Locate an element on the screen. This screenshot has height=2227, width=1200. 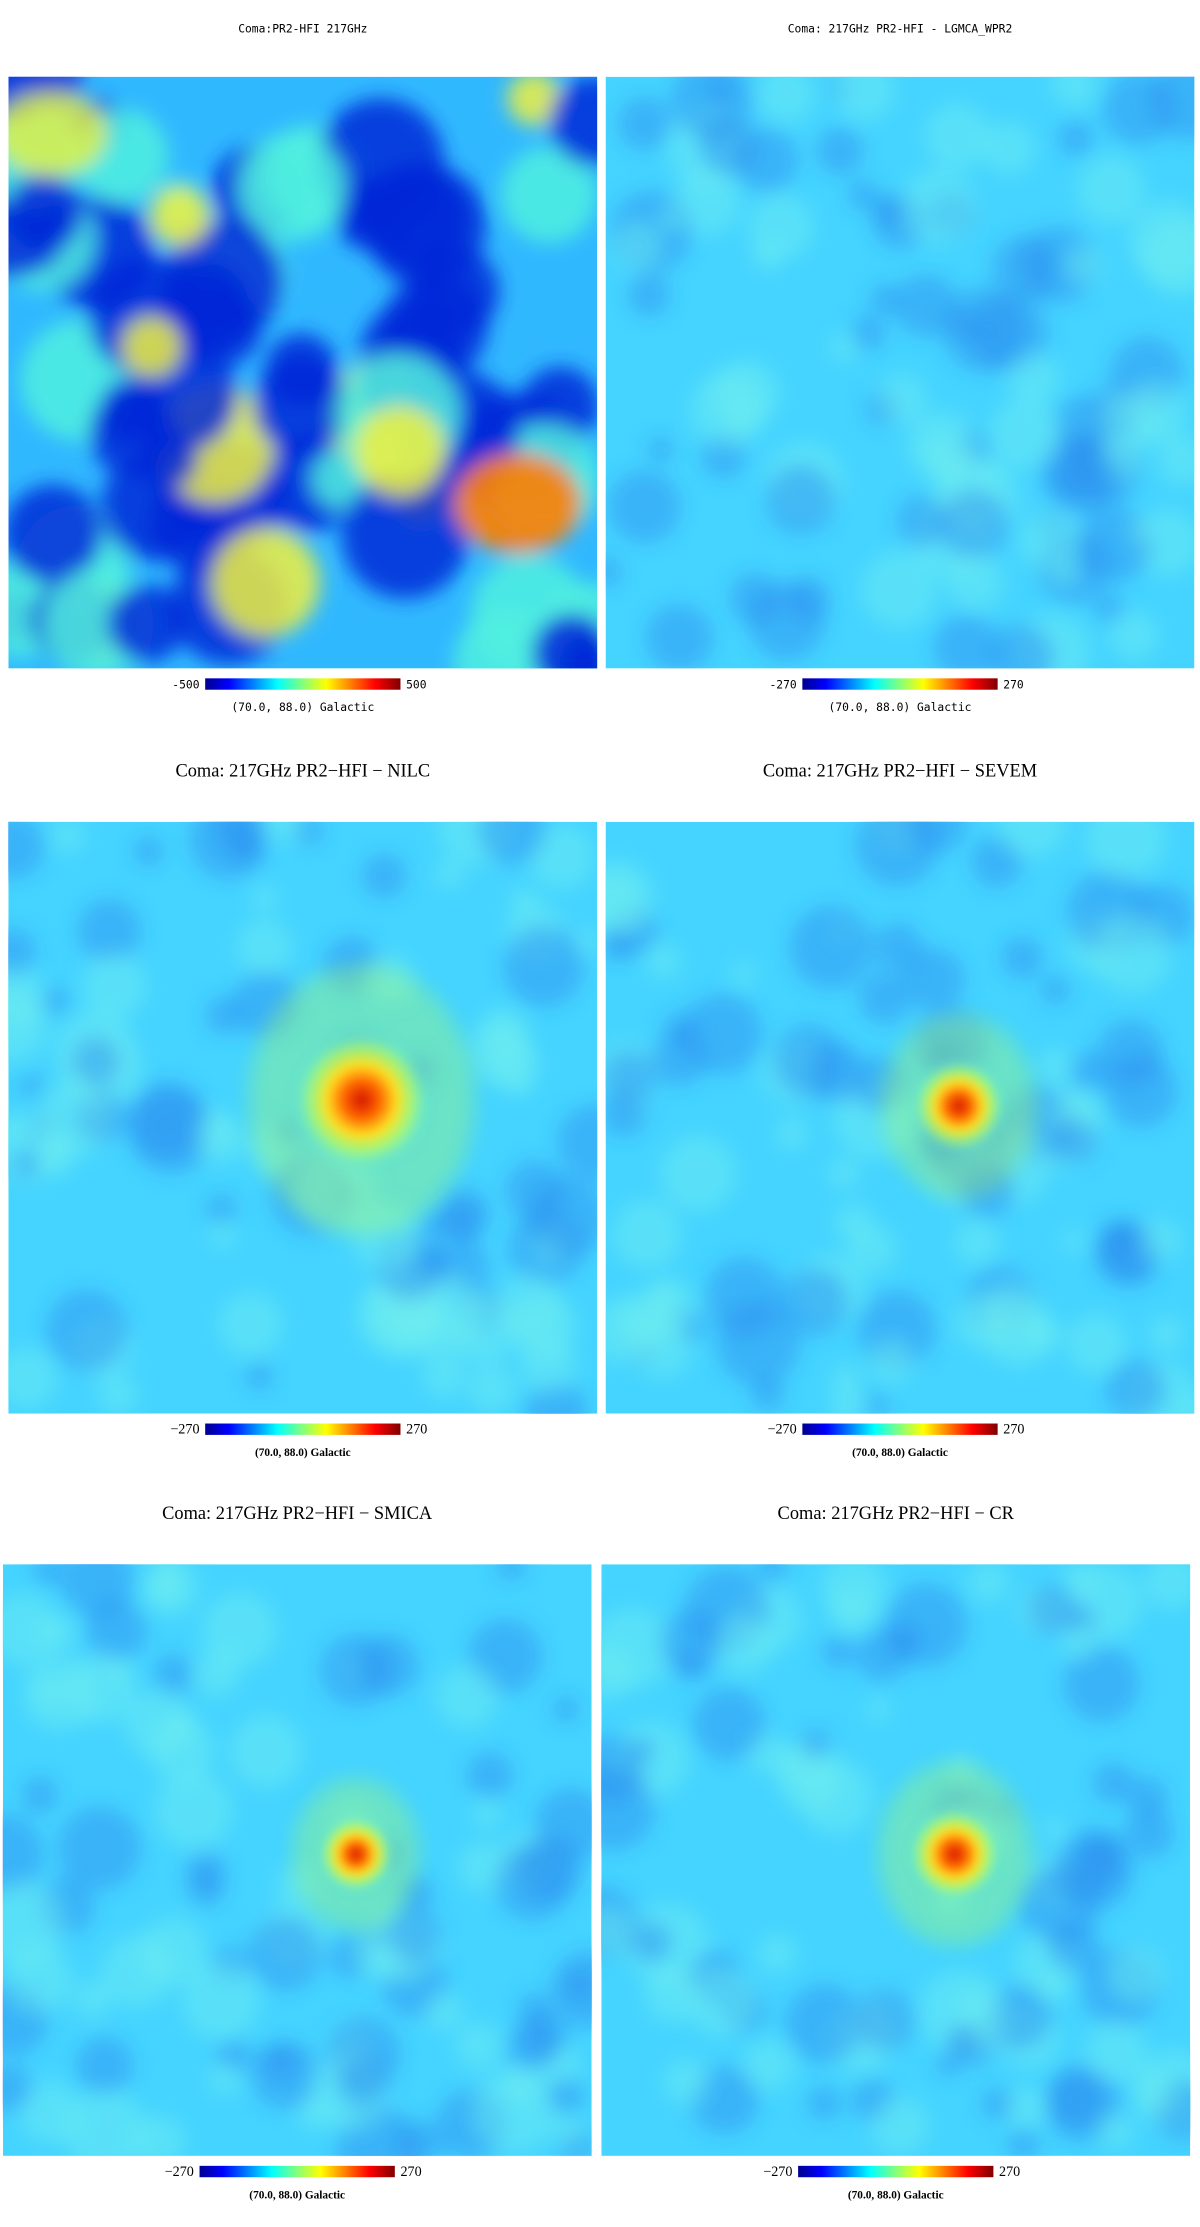
panel-title: Coma: 217GHz PR2−HFI − NILC is located at coordinates (302, 770).